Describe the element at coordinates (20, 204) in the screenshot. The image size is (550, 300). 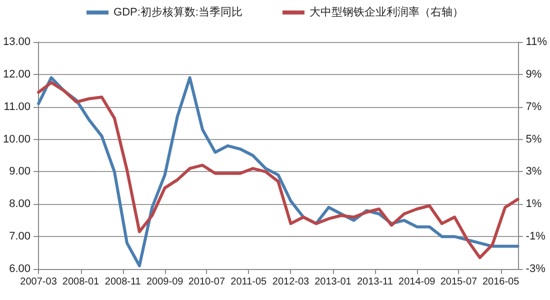
I see `y-tick-label: 8.00` at that location.